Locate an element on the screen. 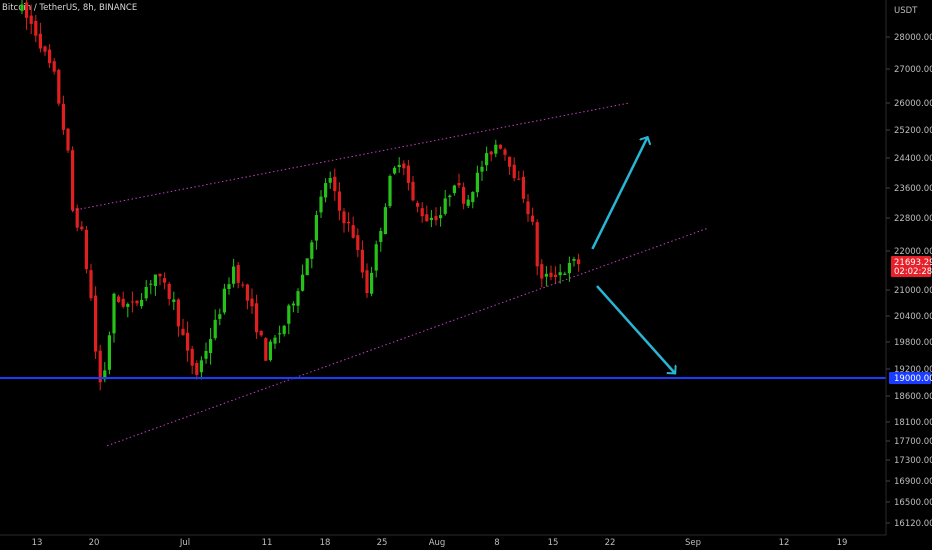  time-tick-label: 13 is located at coordinates (37, 543).